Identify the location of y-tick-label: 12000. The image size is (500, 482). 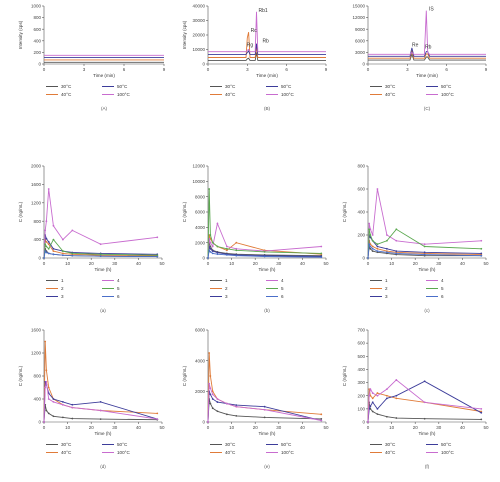
(358, 17).